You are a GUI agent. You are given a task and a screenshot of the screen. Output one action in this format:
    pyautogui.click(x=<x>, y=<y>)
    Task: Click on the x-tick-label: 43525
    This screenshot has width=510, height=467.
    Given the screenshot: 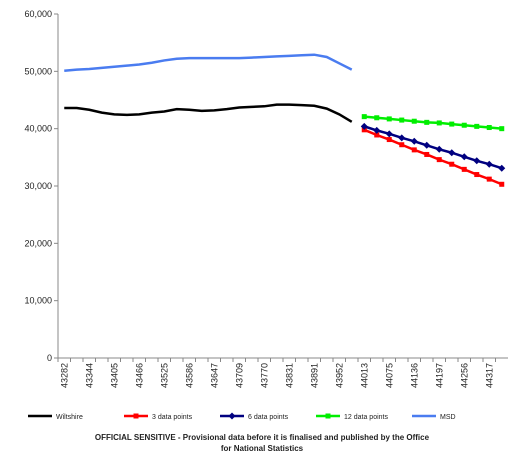 What is the action you would take?
    pyautogui.click(x=164, y=375)
    